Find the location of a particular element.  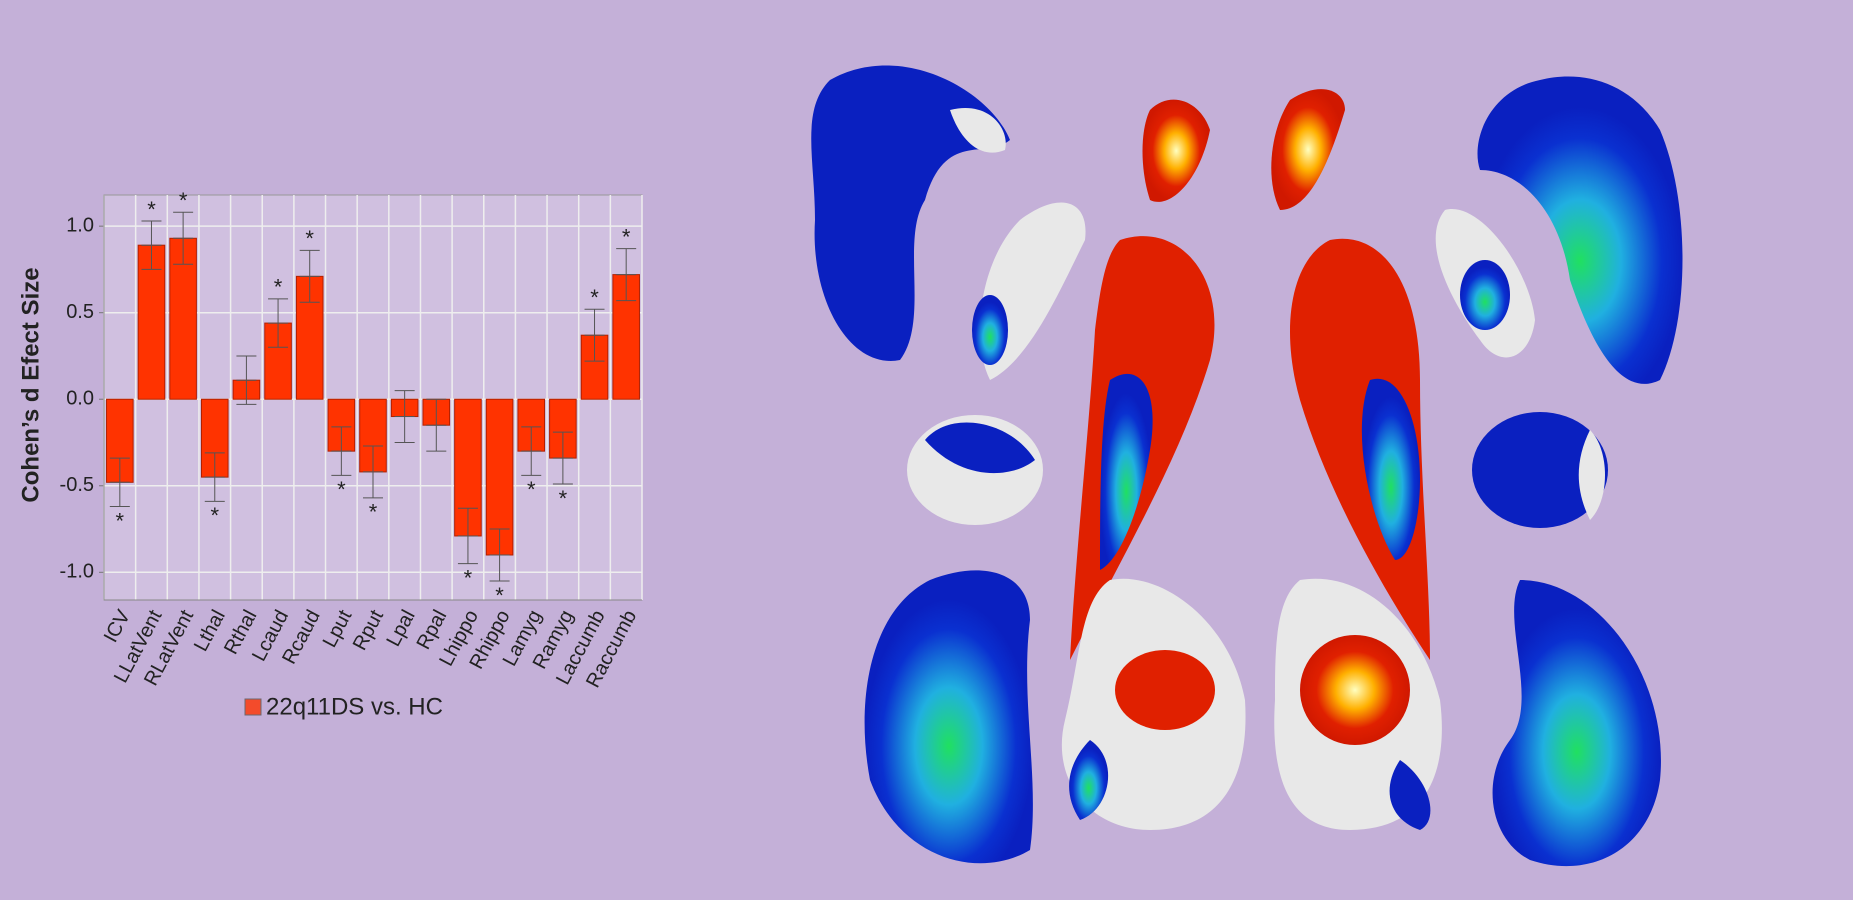

y-tick-label: 0.0 is located at coordinates (80, 399).